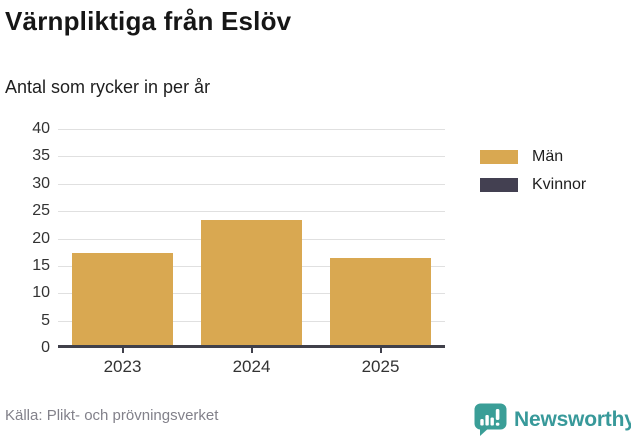 The height and width of the screenshot is (439, 631). I want to click on legend-item-män: Män, so click(533, 157).